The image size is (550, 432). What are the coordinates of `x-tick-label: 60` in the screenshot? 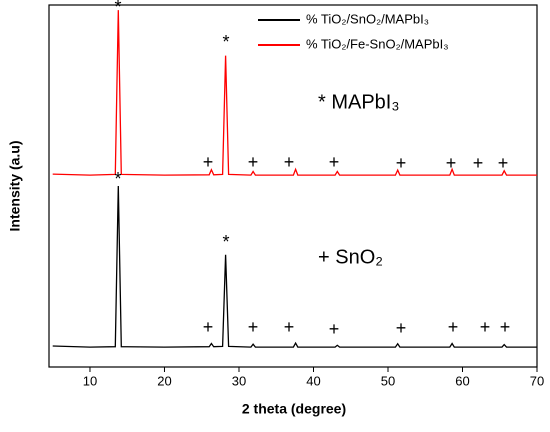 It's located at (462, 380).